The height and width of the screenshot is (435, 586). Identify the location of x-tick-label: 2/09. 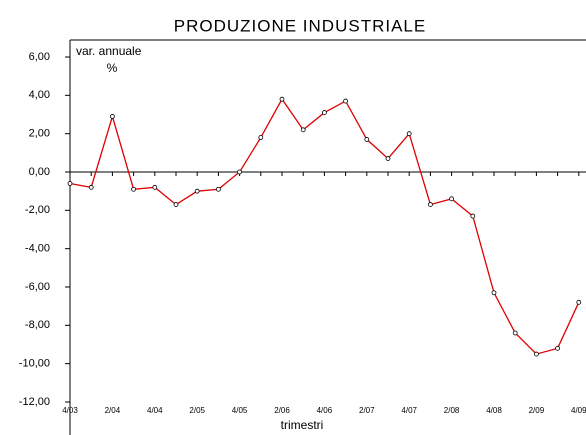
(537, 410).